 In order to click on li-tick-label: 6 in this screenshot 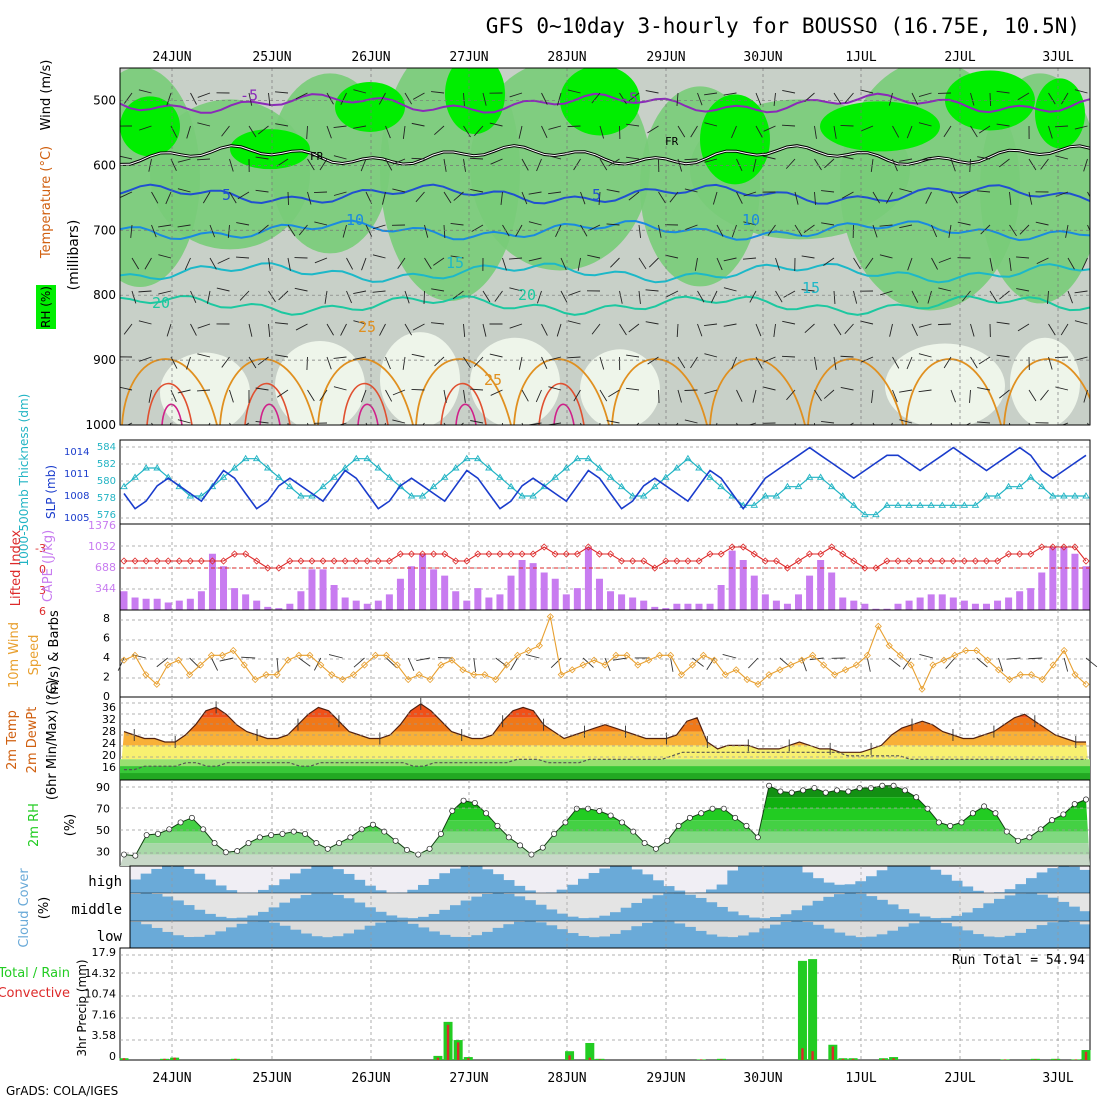, I will do `click(42, 611)`.